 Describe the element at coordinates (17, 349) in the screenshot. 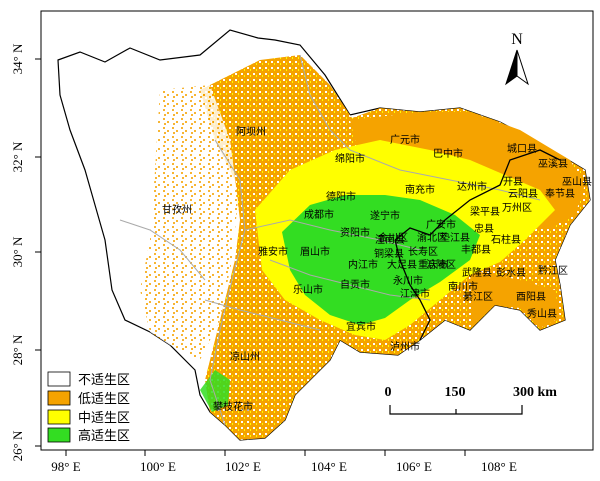

I see `y-tick-label: 28° N` at that location.